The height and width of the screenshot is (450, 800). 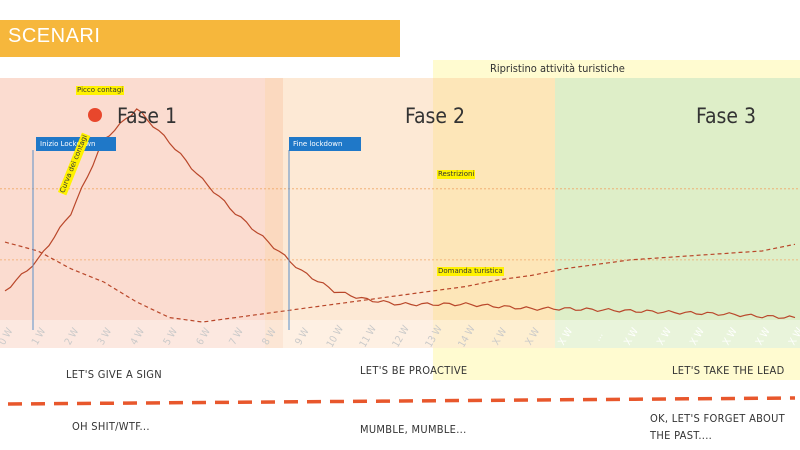 What do you see at coordinates (325, 144) in the screenshot?
I see `lockdown-end-callout: Fine lockdown` at bounding box center [325, 144].